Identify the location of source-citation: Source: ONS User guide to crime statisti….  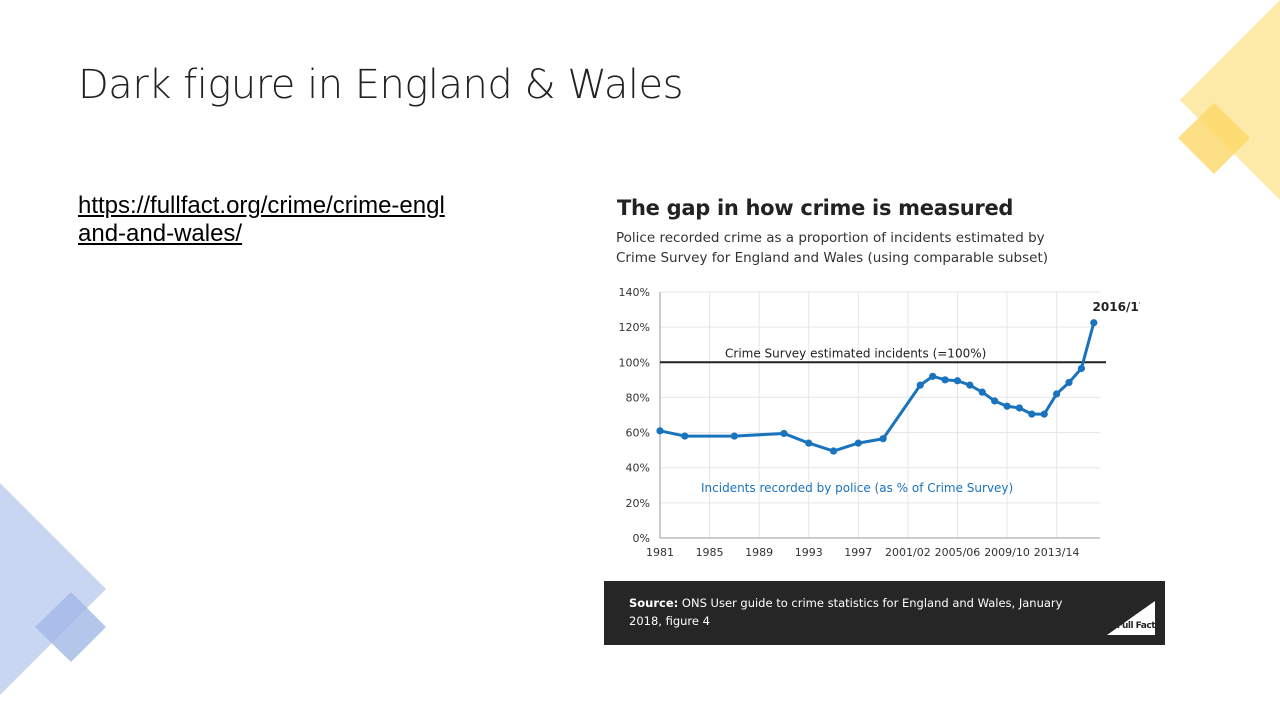
(859, 612).